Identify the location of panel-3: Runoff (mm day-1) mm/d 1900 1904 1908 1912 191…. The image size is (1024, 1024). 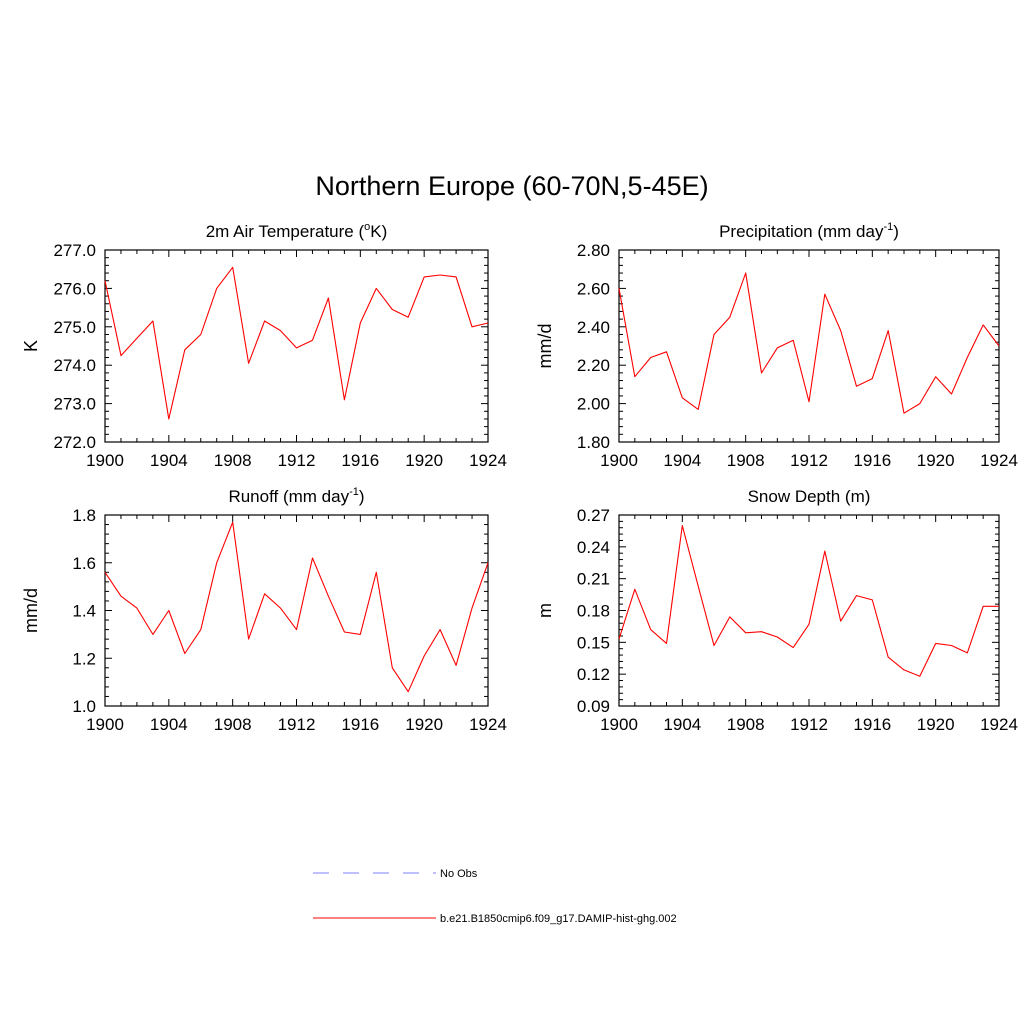
(264, 610).